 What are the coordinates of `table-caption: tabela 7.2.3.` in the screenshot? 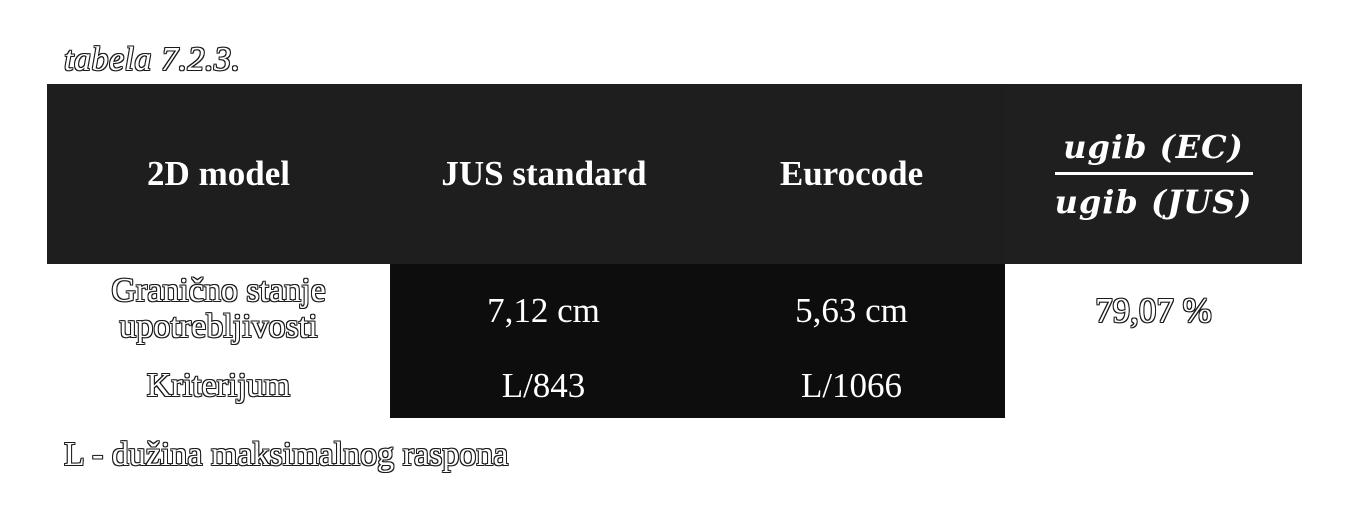 It's located at (152, 59).